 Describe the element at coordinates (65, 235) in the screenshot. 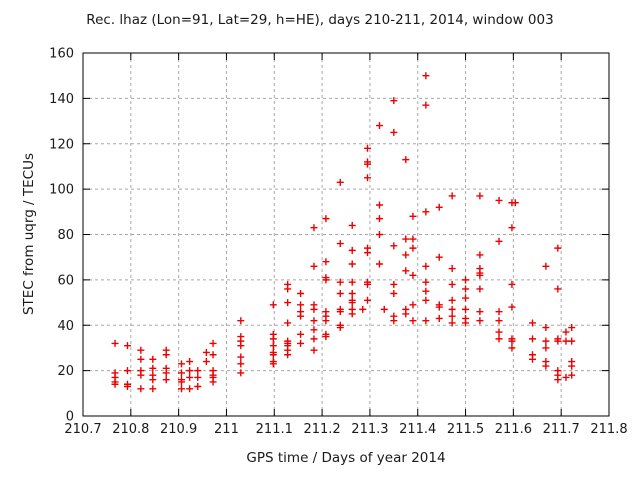

I see `y-tick-label: 80` at that location.